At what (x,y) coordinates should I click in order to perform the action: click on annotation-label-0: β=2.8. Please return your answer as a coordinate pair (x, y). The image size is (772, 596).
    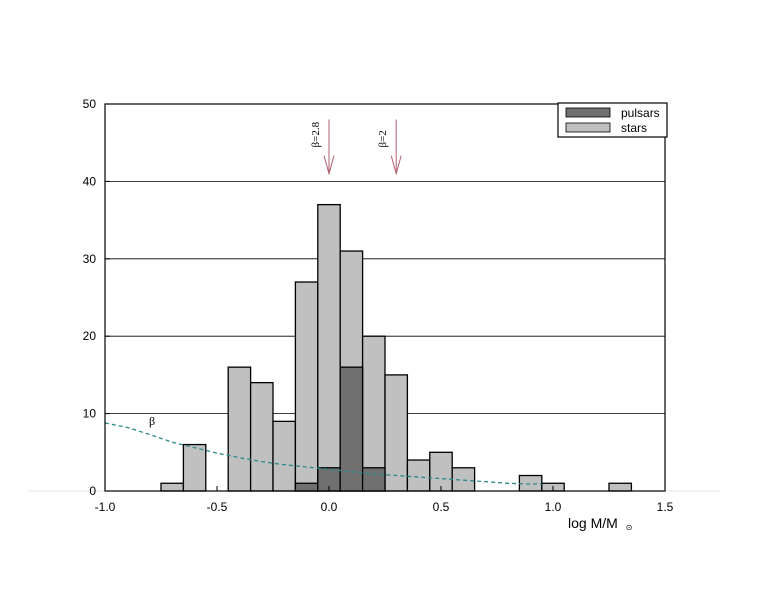
    Looking at the image, I should click on (316, 134).